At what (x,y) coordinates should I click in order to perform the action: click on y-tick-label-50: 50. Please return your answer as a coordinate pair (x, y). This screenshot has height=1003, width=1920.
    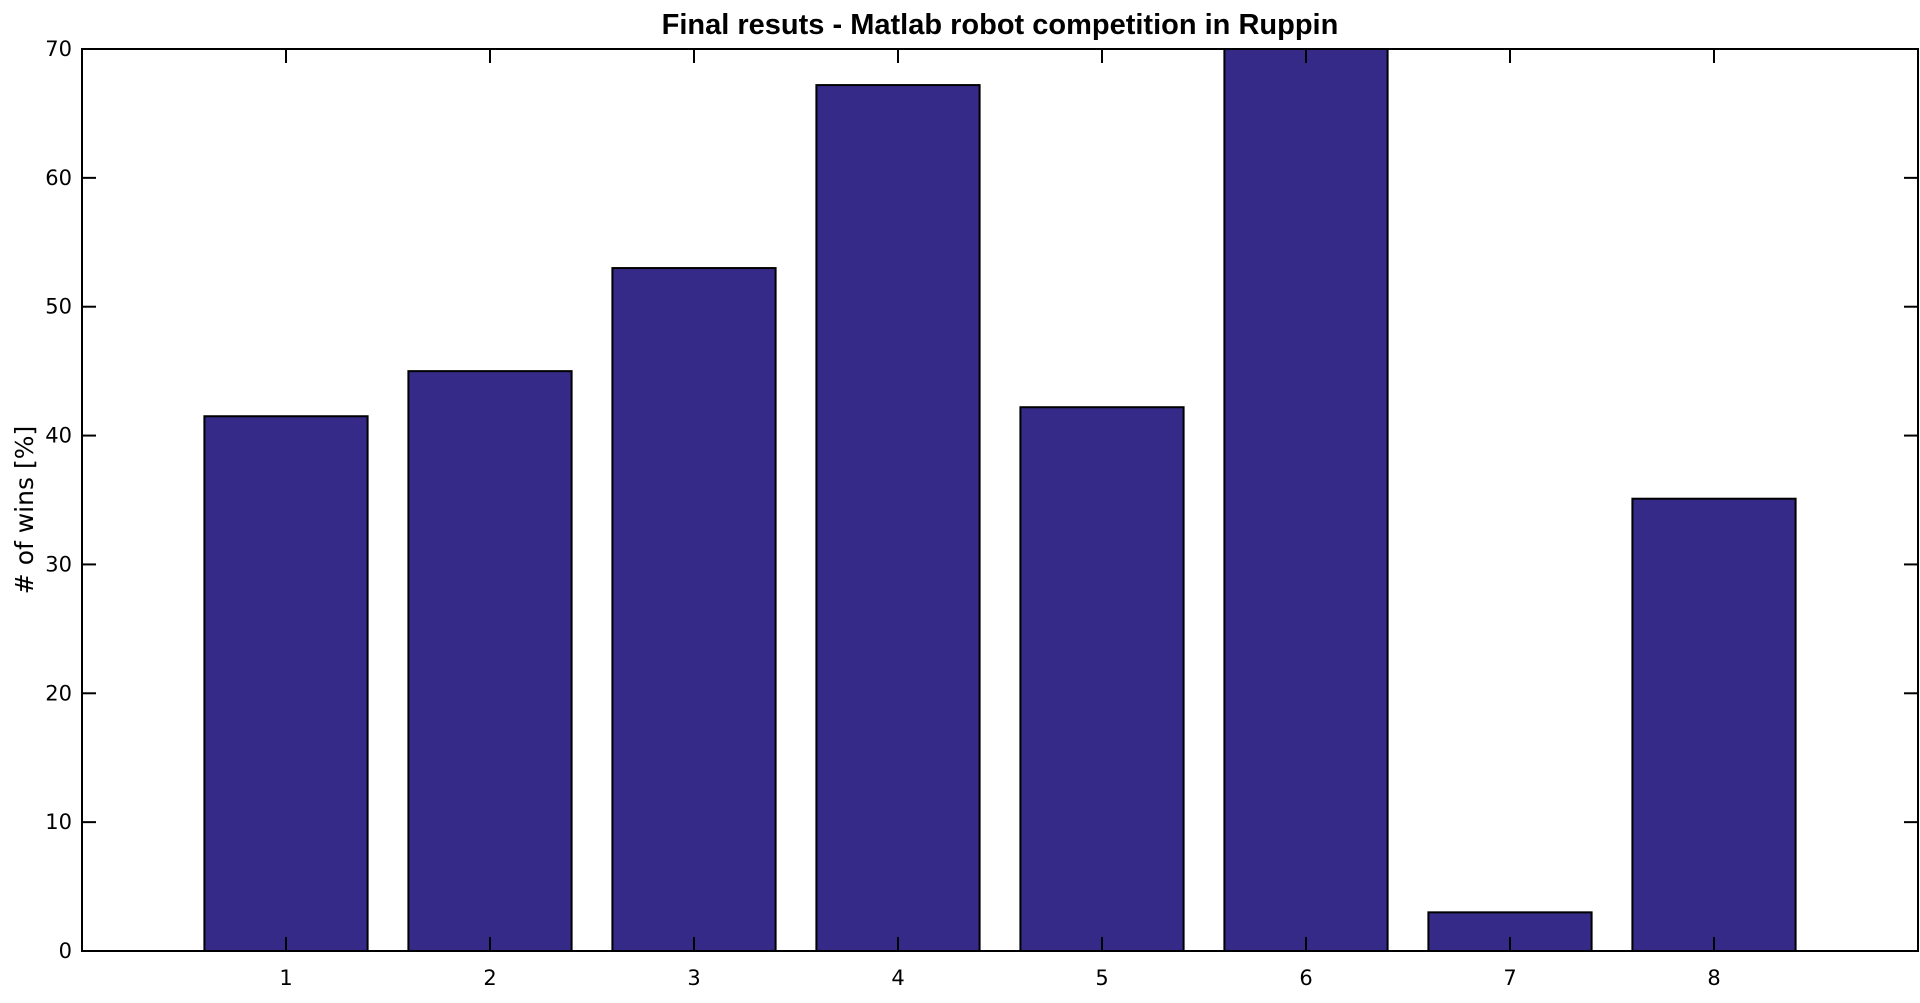
    Looking at the image, I should click on (58, 307).